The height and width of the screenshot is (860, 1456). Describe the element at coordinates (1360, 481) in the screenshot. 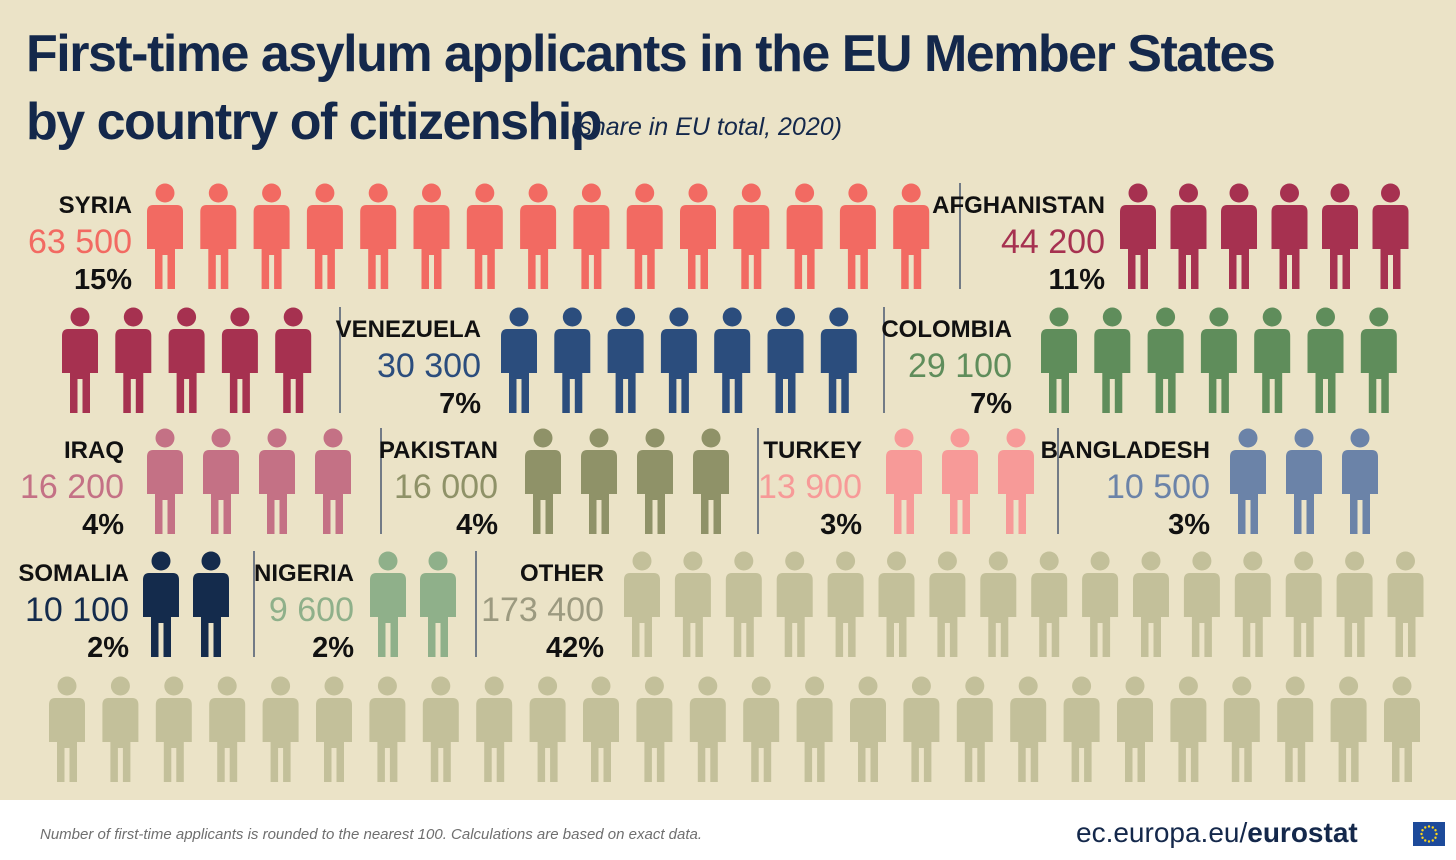

I see `bangladesh-person-icon` at that location.